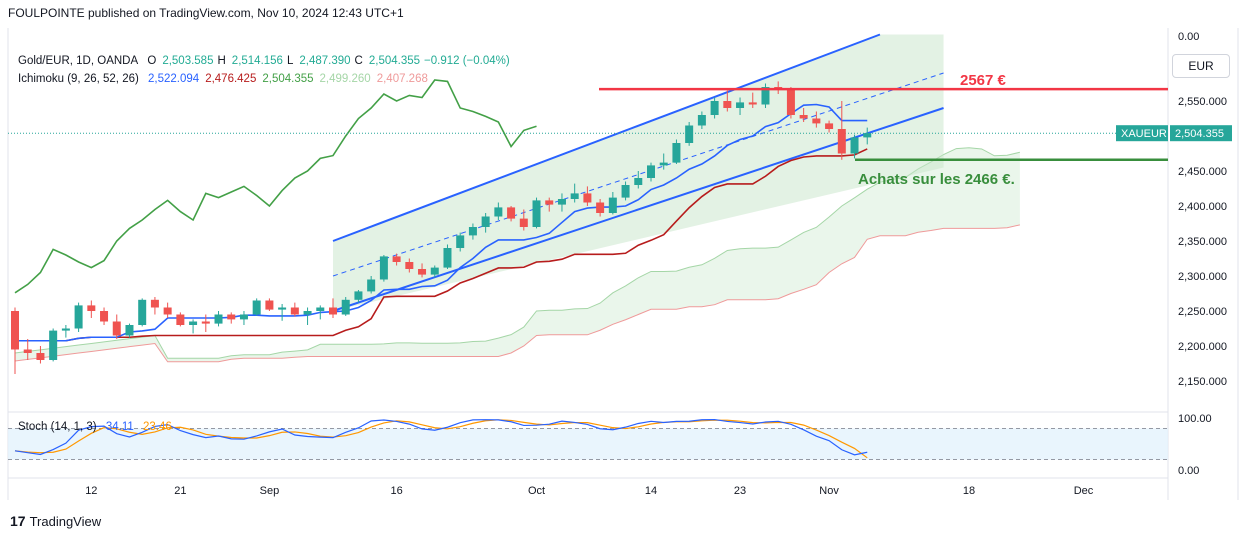 The width and height of the screenshot is (1246, 539). What do you see at coordinates (402, 79) in the screenshot?
I see `ichimoku-value: 2,407.268` at bounding box center [402, 79].